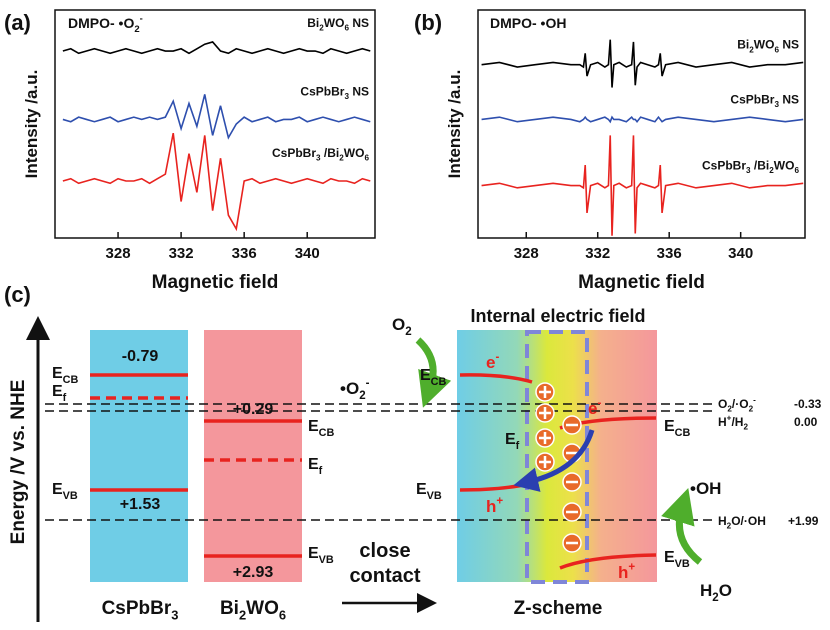 The height and width of the screenshot is (630, 830). I want to click on carrier: e-, so click(594, 407).